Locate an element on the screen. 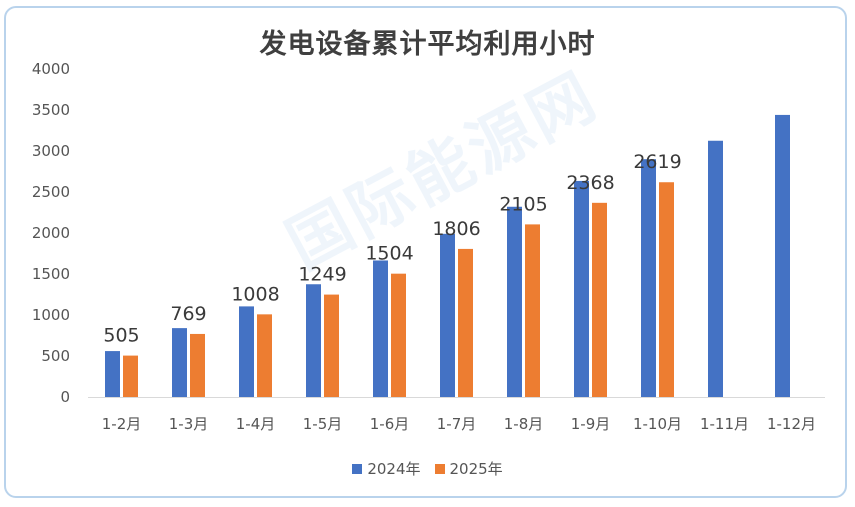  bar-2025年-1-3月 is located at coordinates (197, 365).